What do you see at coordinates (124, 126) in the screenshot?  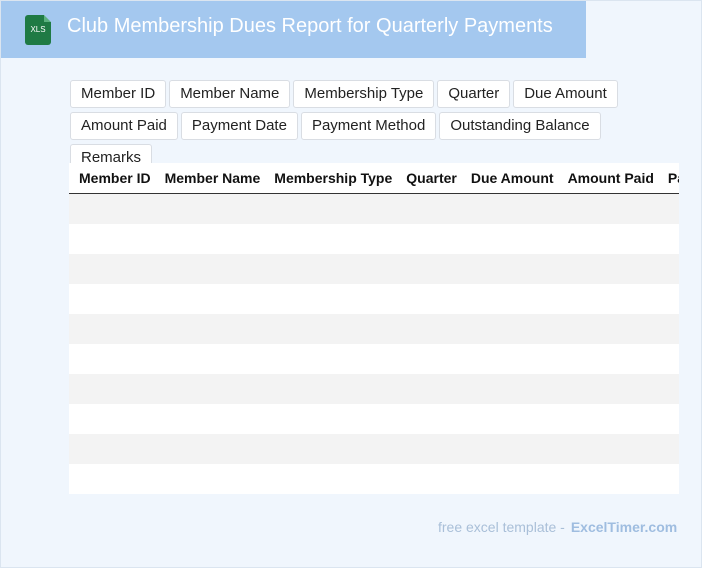 I see `field-chip: Amount Paid` at bounding box center [124, 126].